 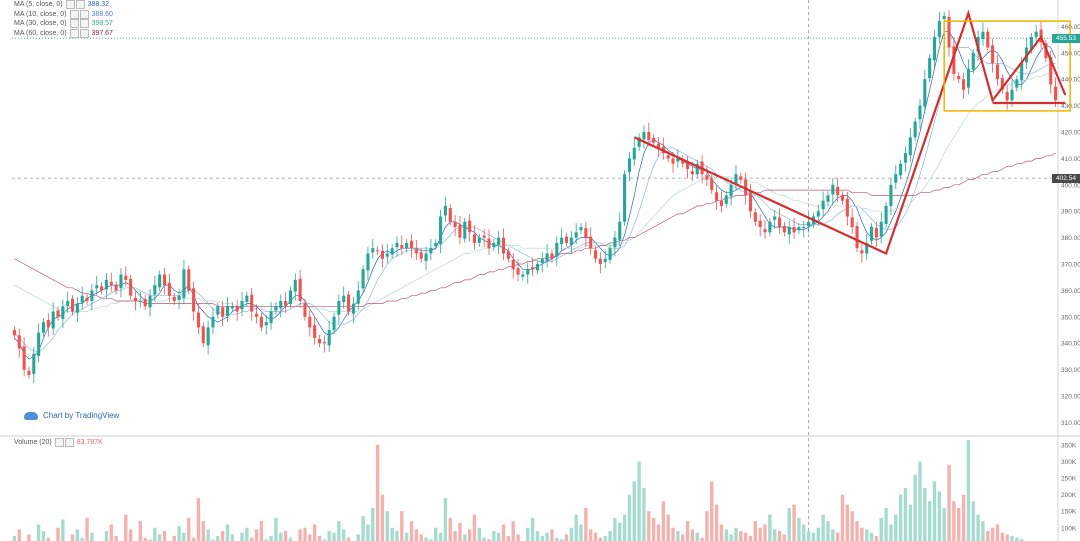 What do you see at coordinates (1070, 370) in the screenshot?
I see `price-tick-label: 330.00` at bounding box center [1070, 370].